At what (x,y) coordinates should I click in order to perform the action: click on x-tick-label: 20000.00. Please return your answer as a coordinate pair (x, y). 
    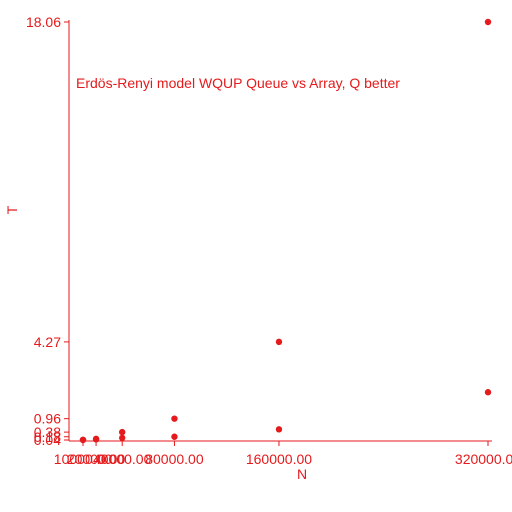
    Looking at the image, I should click on (96, 459).